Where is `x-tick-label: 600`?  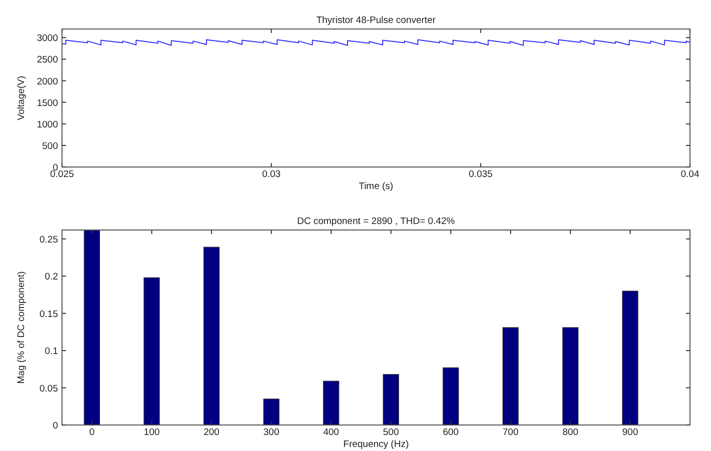 x-tick-label: 600 is located at coordinates (450, 432).